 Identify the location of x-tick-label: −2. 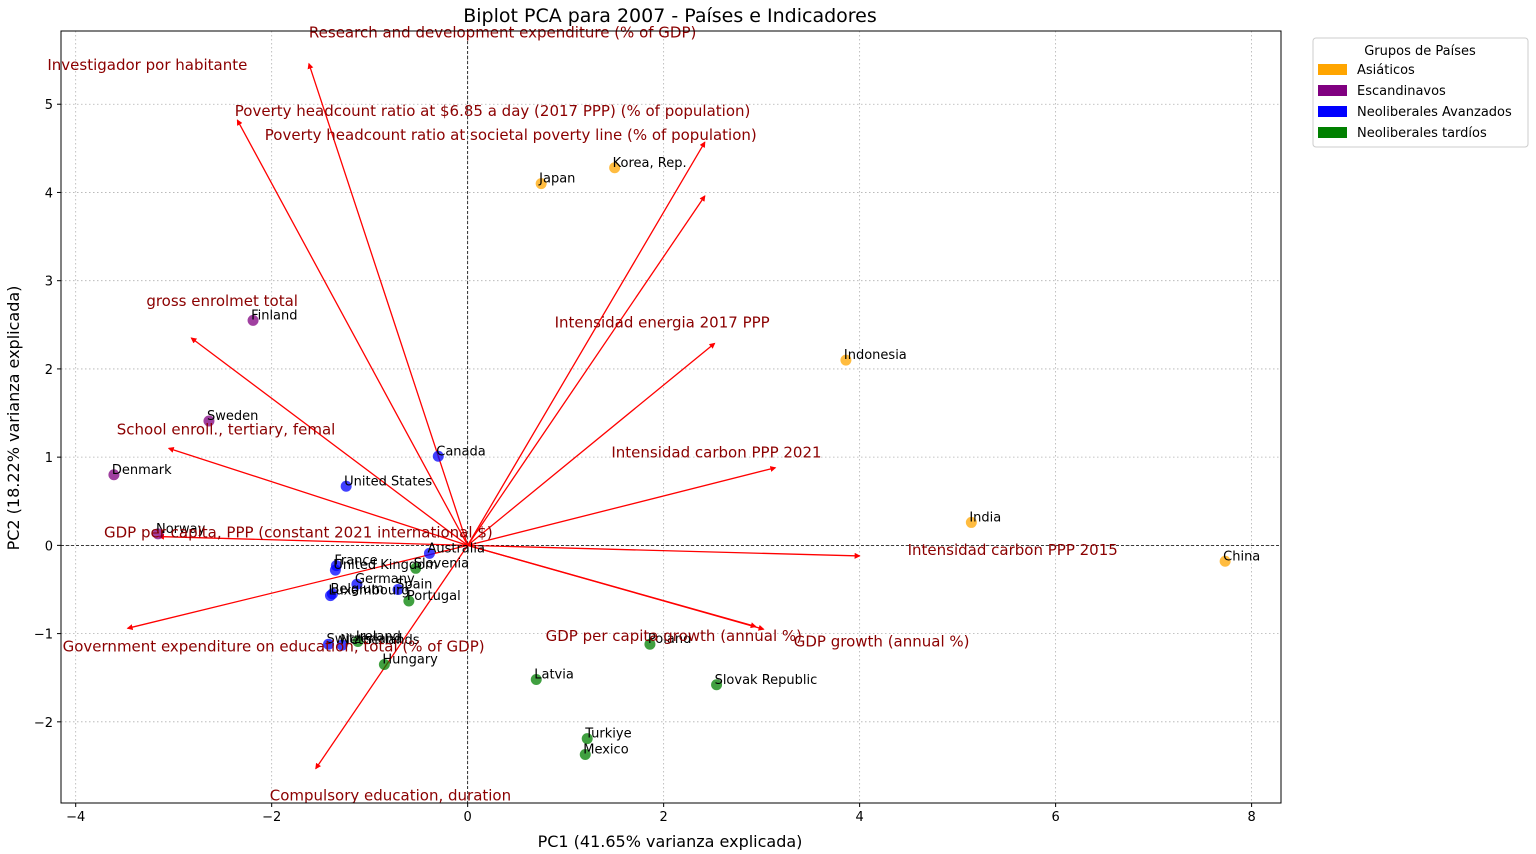
(271, 817).